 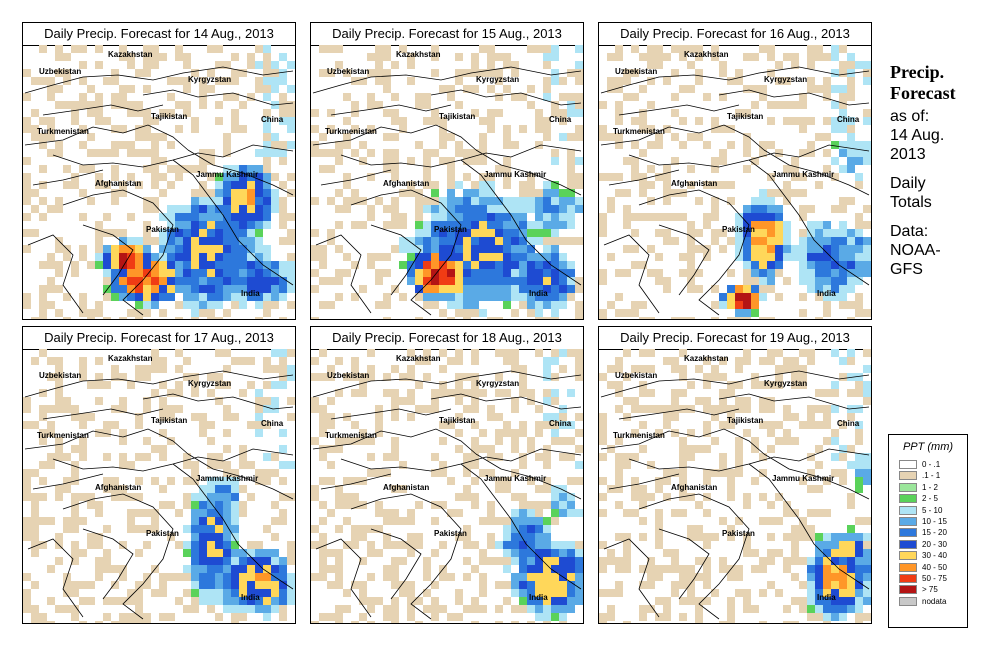 I want to click on boundary-line, so click(x=735, y=80).